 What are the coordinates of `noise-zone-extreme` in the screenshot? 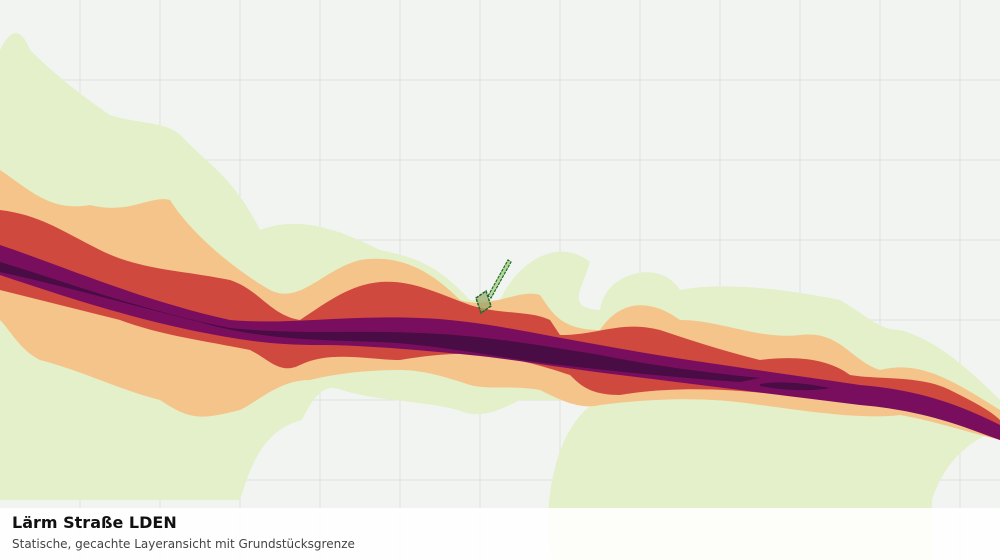 It's located at (795, 386).